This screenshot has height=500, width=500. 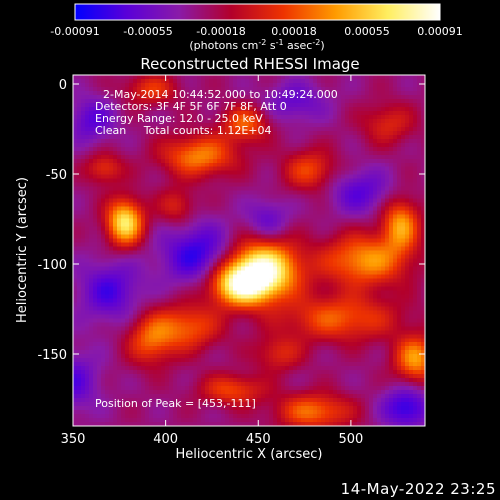 What do you see at coordinates (440, 31) in the screenshot?
I see `colorbar-tick-label: 0.00091` at bounding box center [440, 31].